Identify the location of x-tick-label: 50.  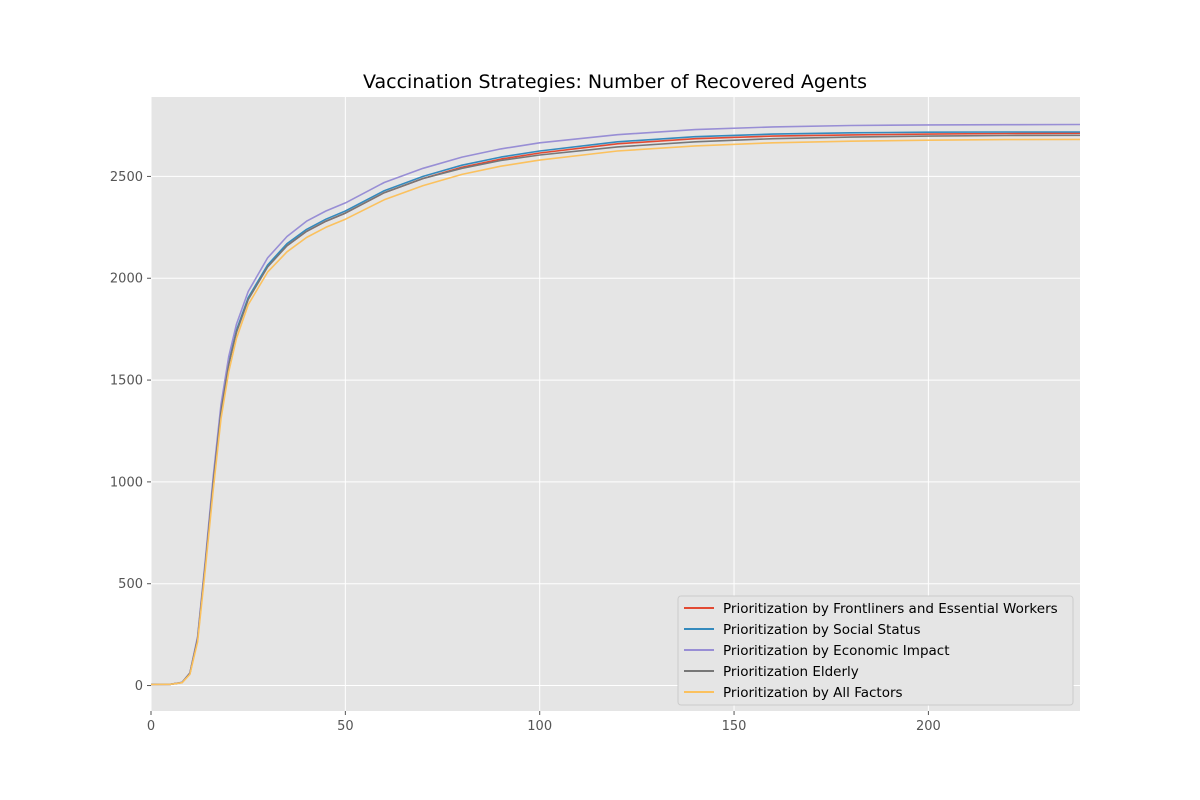
(345, 726).